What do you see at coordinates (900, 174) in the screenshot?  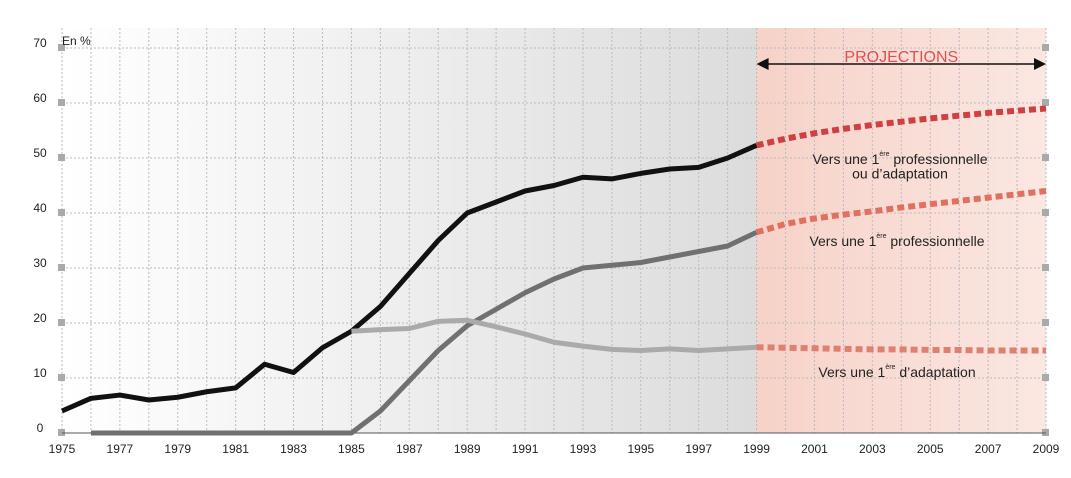 I see `annotation-line2: ou d’adaptation` at bounding box center [900, 174].